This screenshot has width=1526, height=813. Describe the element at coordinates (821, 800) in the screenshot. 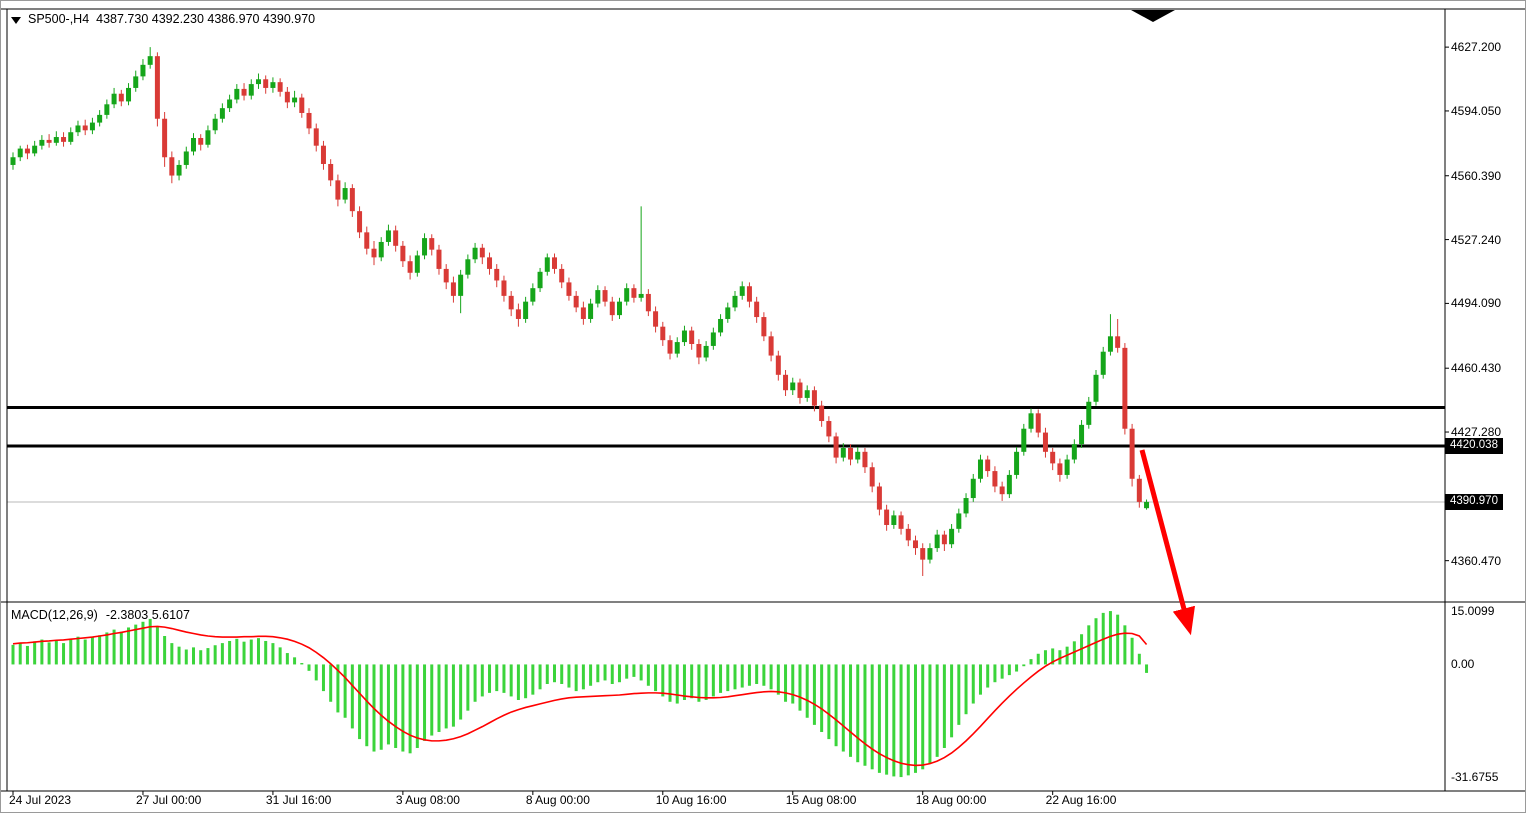

I see `time-axis-label: 15 Aug 08:00` at that location.